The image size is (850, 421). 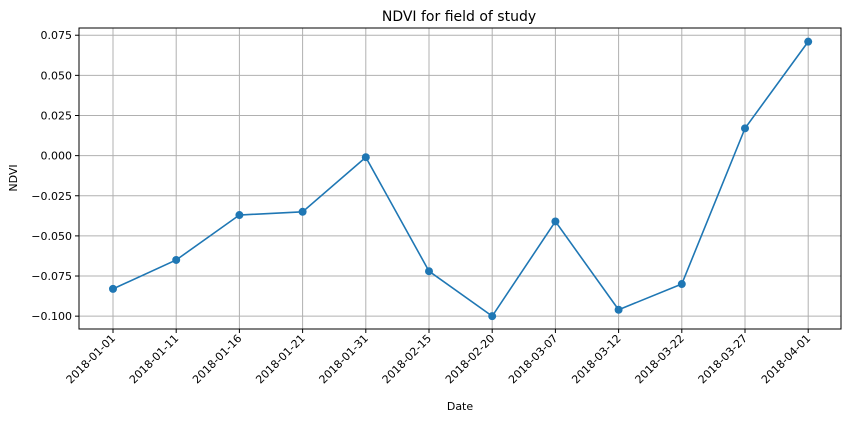 What do you see at coordinates (51, 236) in the screenshot?
I see `y-tick-label: −0.050` at bounding box center [51, 236].